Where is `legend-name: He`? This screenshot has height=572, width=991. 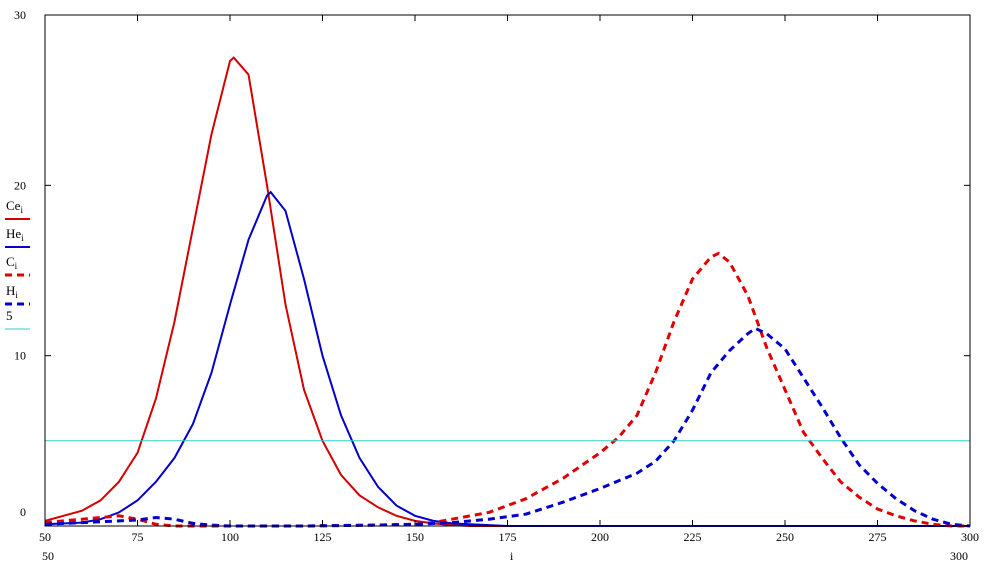 legend-name: He is located at coordinates (13, 233).